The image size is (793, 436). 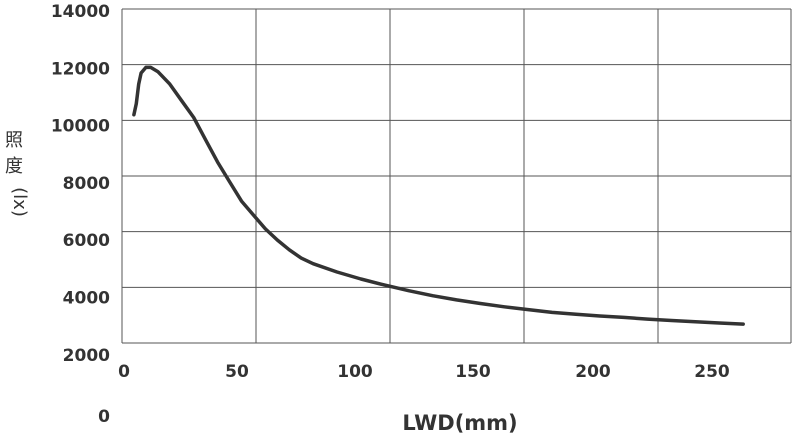 I want to click on y-tick-label: 4000, so click(x=86, y=299).